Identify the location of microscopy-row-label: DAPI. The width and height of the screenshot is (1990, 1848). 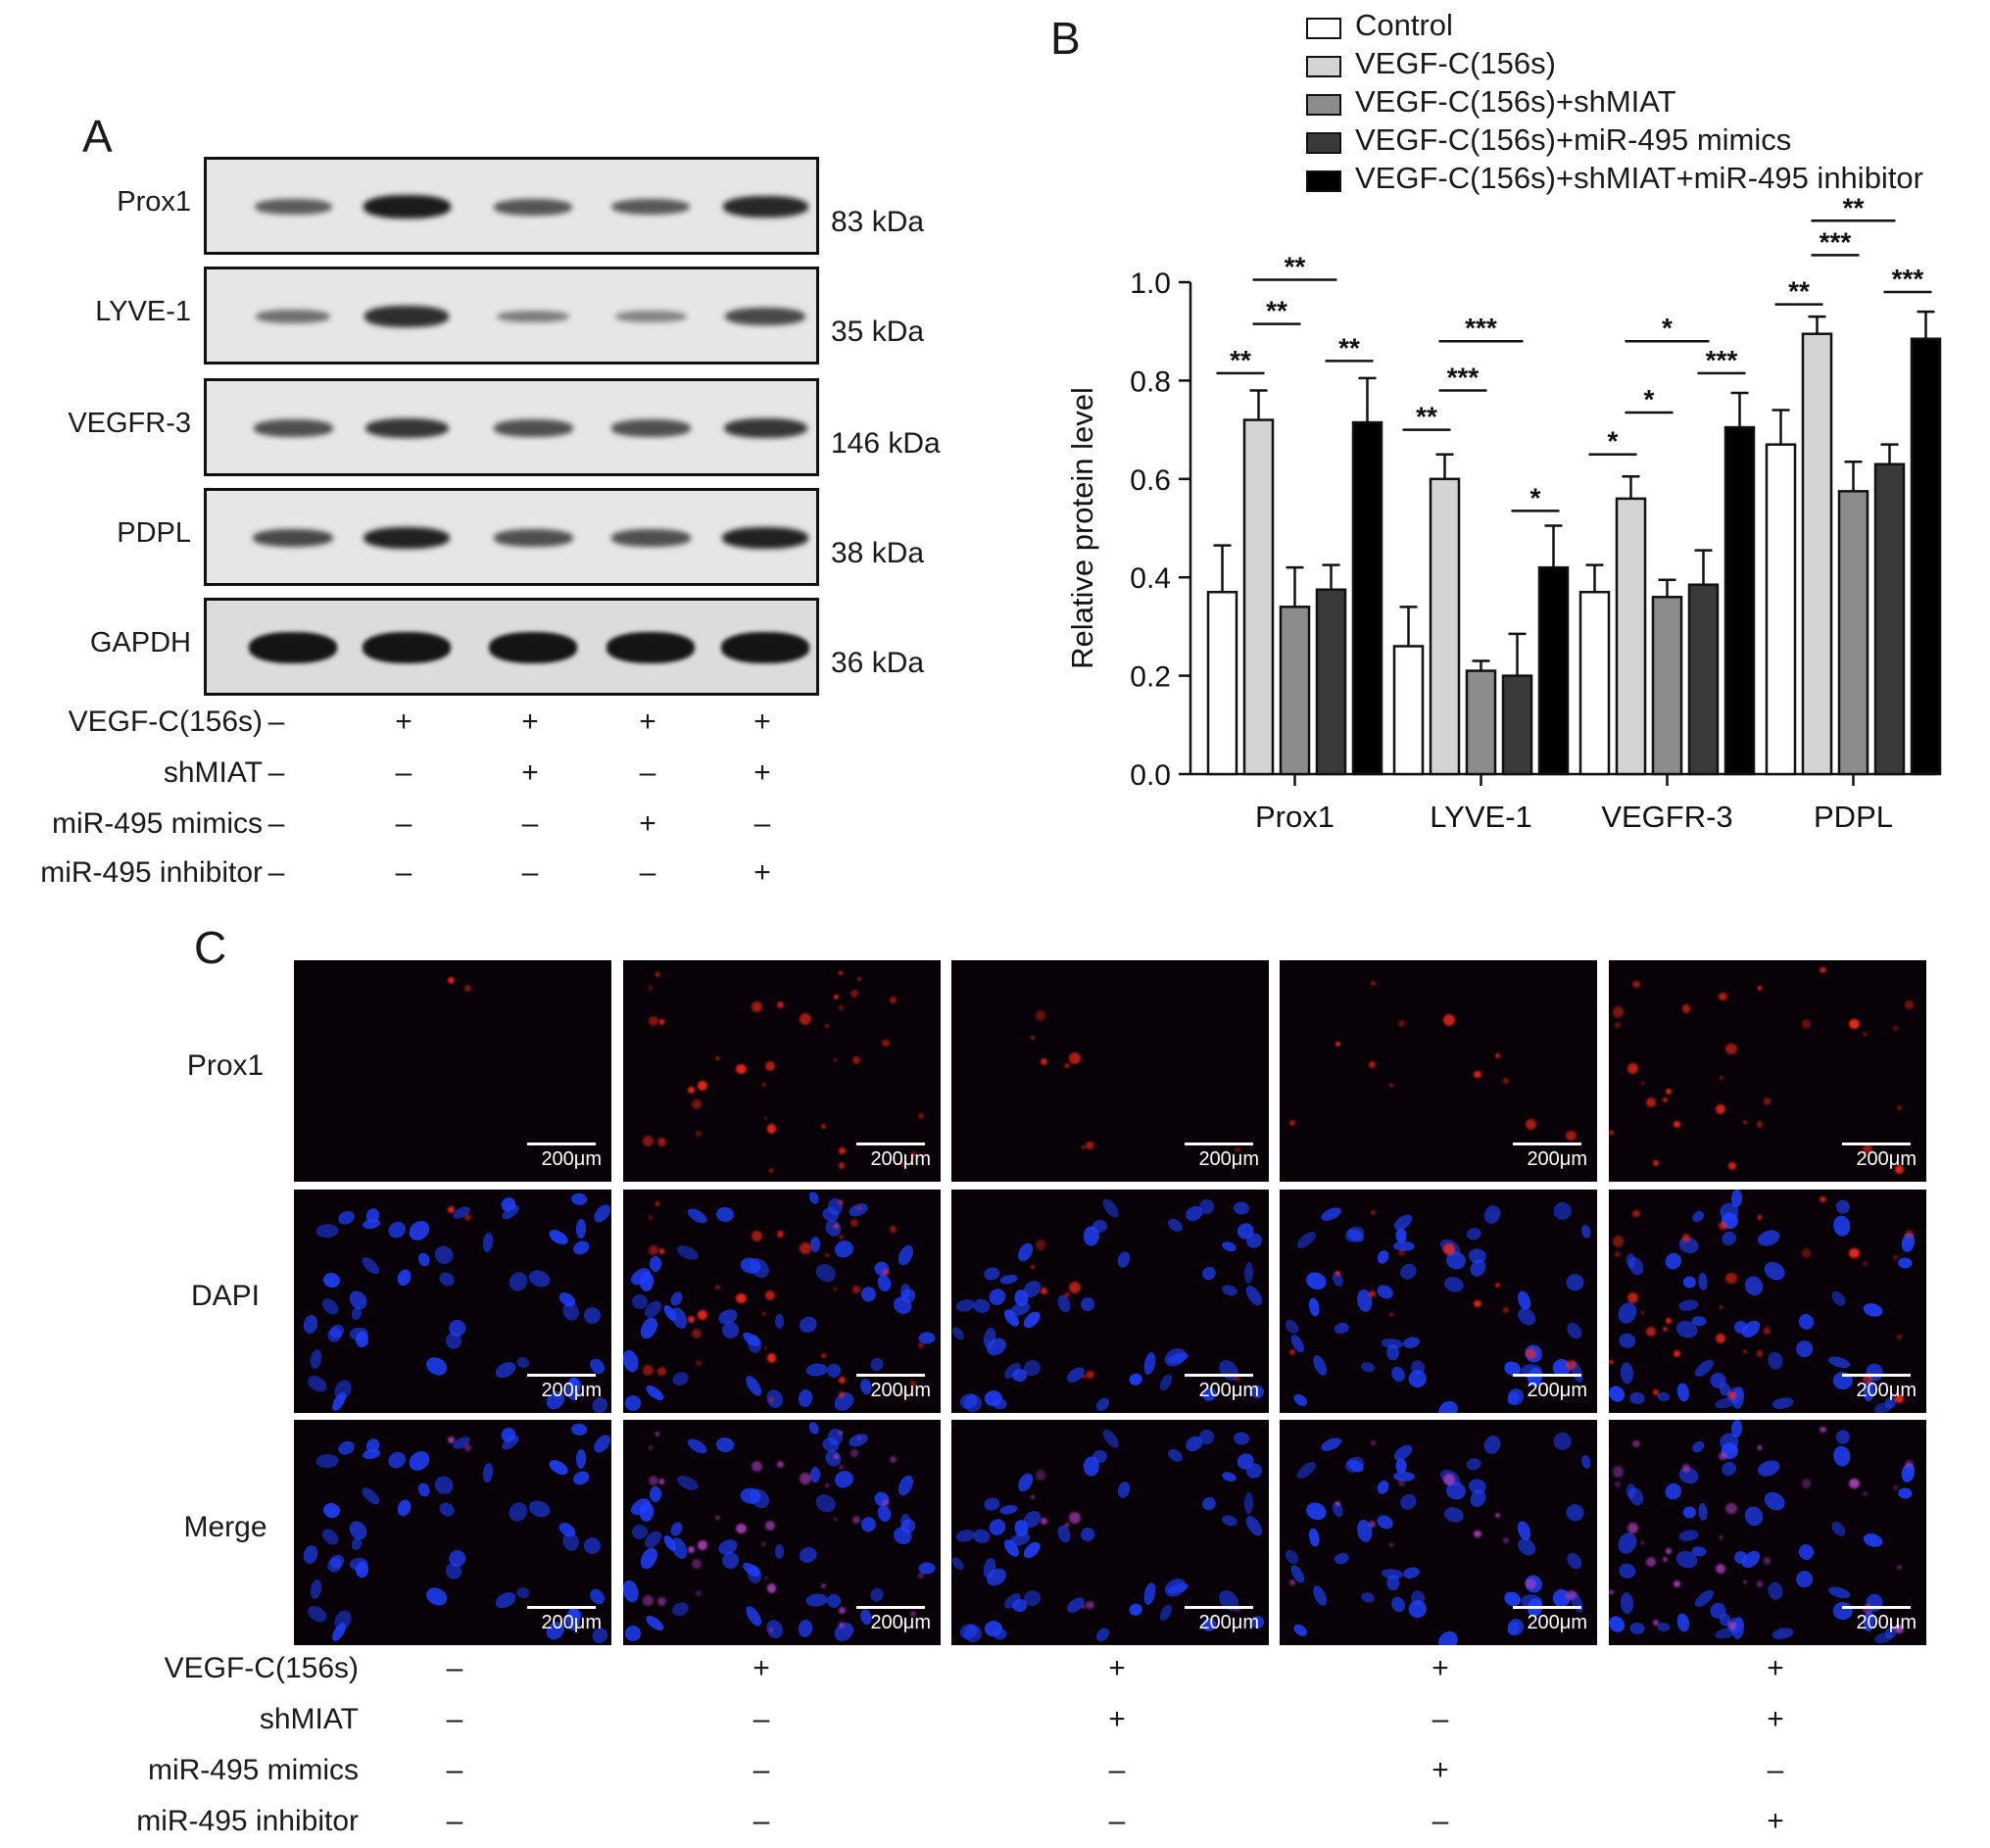
(225, 1296).